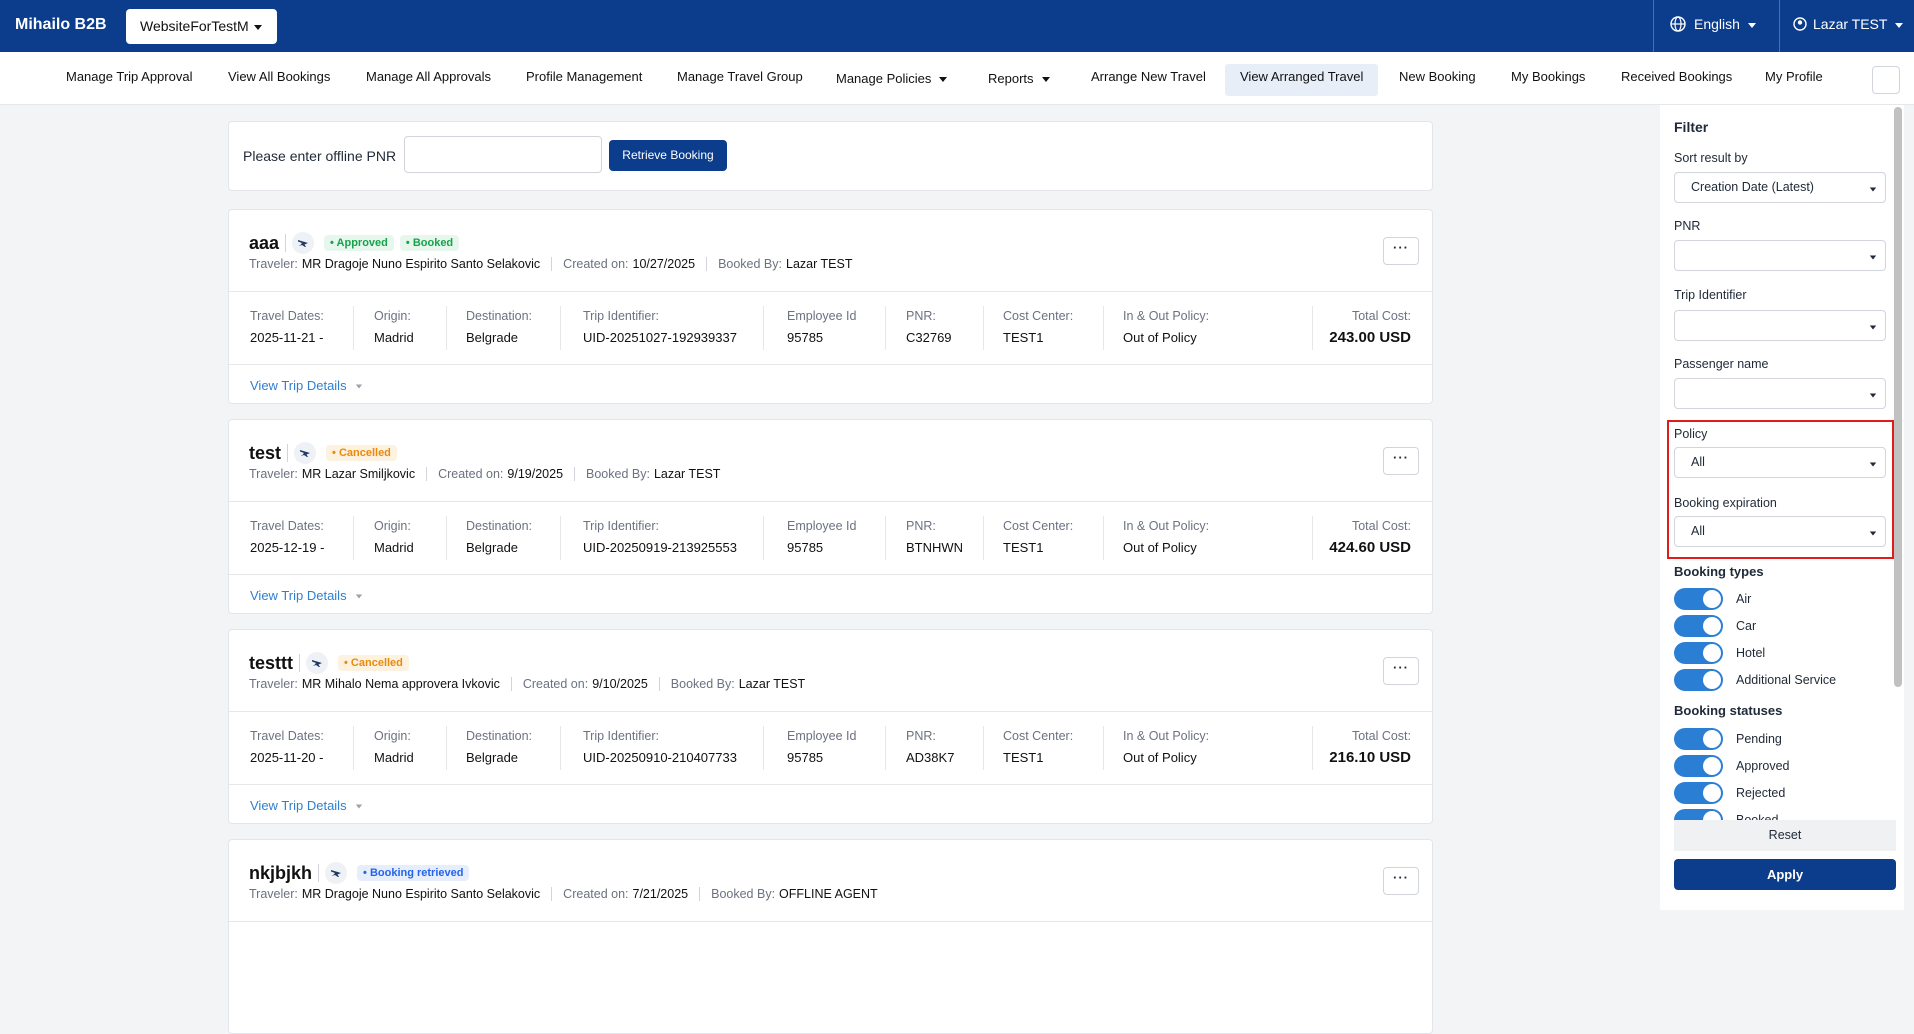 The image size is (1914, 1034). Describe the element at coordinates (499, 526) in the screenshot. I see `field-label: Destination:` at that location.